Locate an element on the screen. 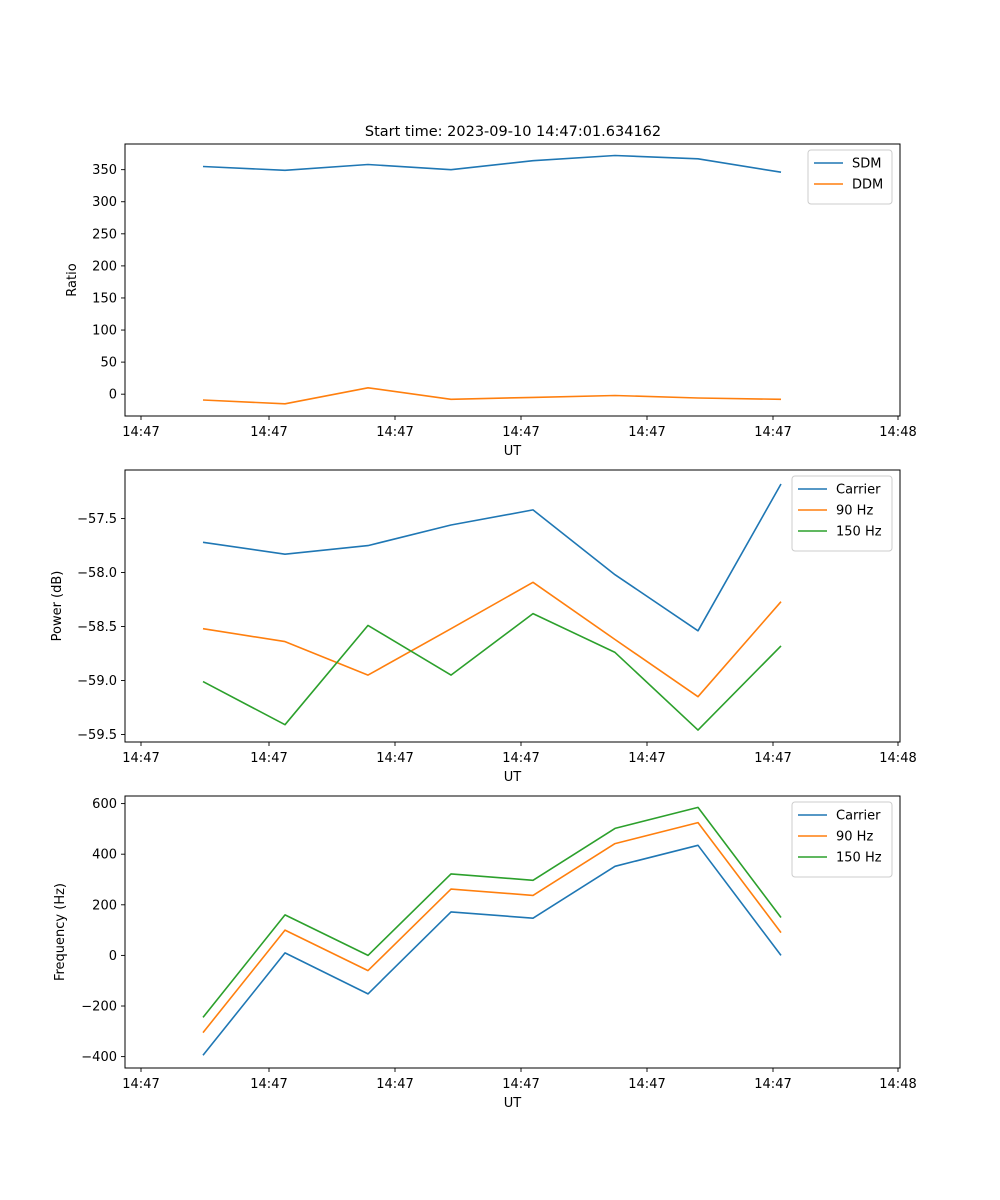  y-tick-label: −200 is located at coordinates (99, 1007).